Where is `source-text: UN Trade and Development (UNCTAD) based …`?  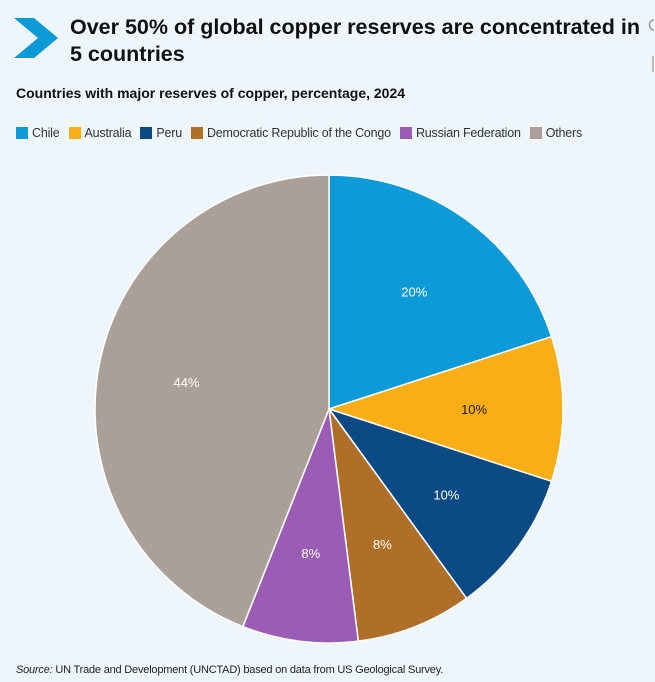 source-text: UN Trade and Development (UNCTAD) based … is located at coordinates (248, 670).